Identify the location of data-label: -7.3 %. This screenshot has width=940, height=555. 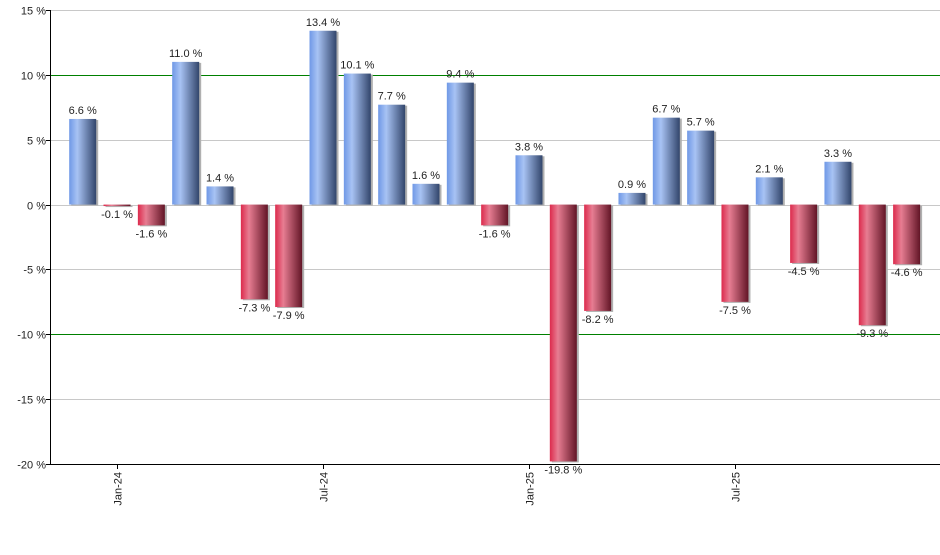
(254, 308).